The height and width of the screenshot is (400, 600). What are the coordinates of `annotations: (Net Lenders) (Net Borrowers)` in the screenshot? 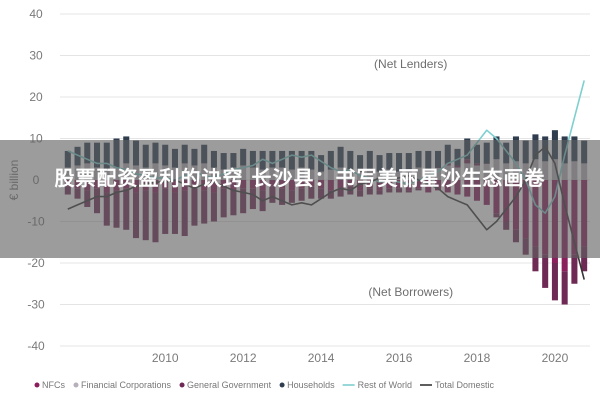 It's located at (410, 178).